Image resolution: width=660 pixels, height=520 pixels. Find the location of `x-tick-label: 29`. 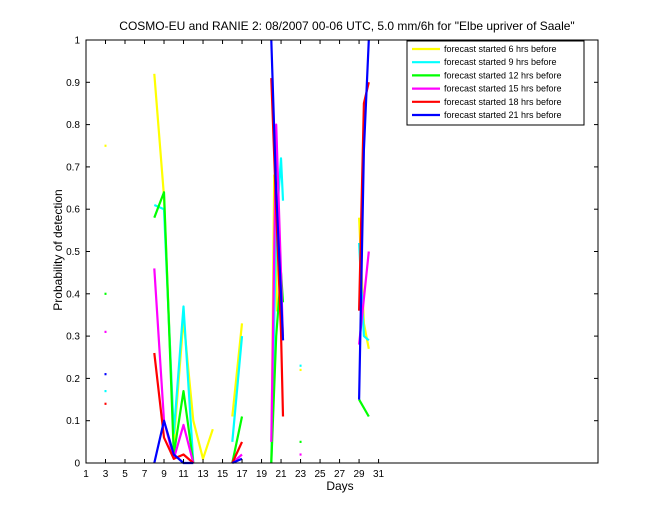

x-tick-label: 29 is located at coordinates (360, 474).